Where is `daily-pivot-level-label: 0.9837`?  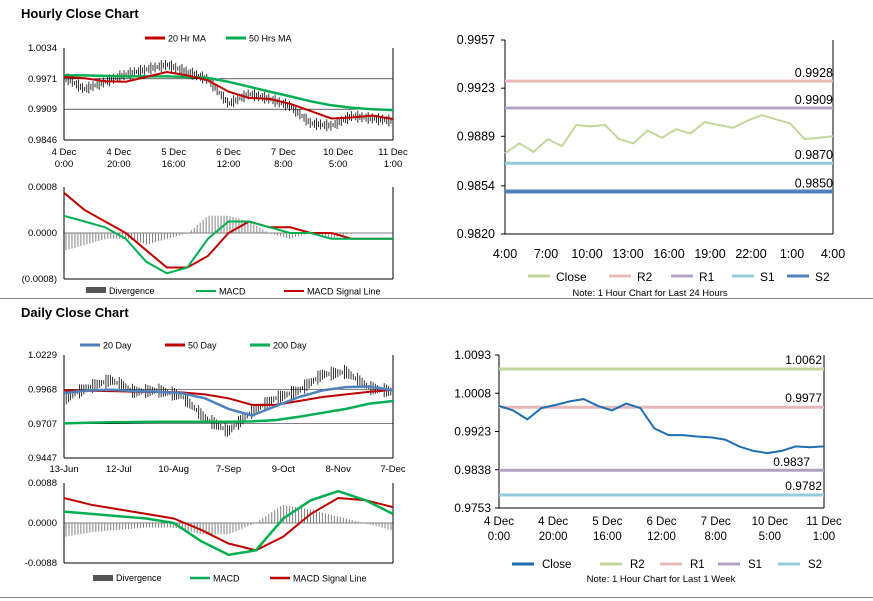
daily-pivot-level-label: 0.9837 is located at coordinates (791, 462).